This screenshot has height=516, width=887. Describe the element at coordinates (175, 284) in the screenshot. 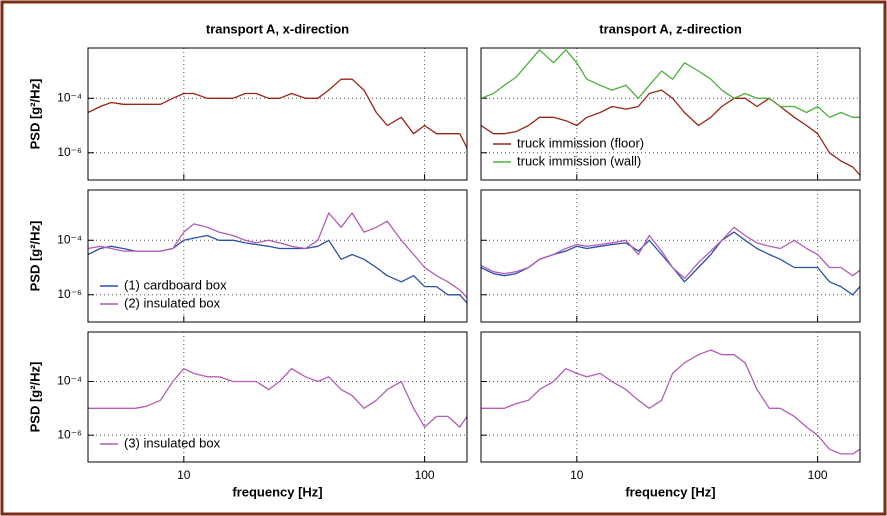

I see `legend-label: (1) cardboard box` at that location.